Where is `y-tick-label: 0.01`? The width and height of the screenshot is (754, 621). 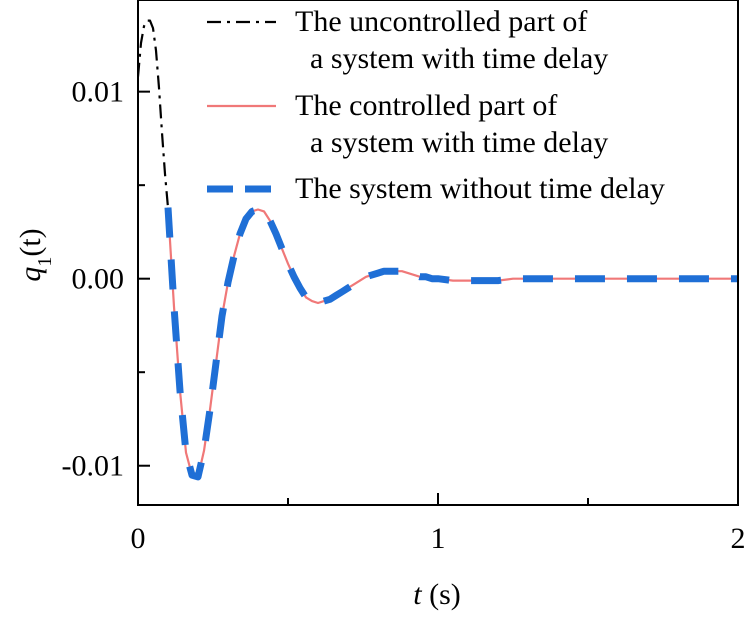
y-tick-label: 0.01 is located at coordinates (98, 92).